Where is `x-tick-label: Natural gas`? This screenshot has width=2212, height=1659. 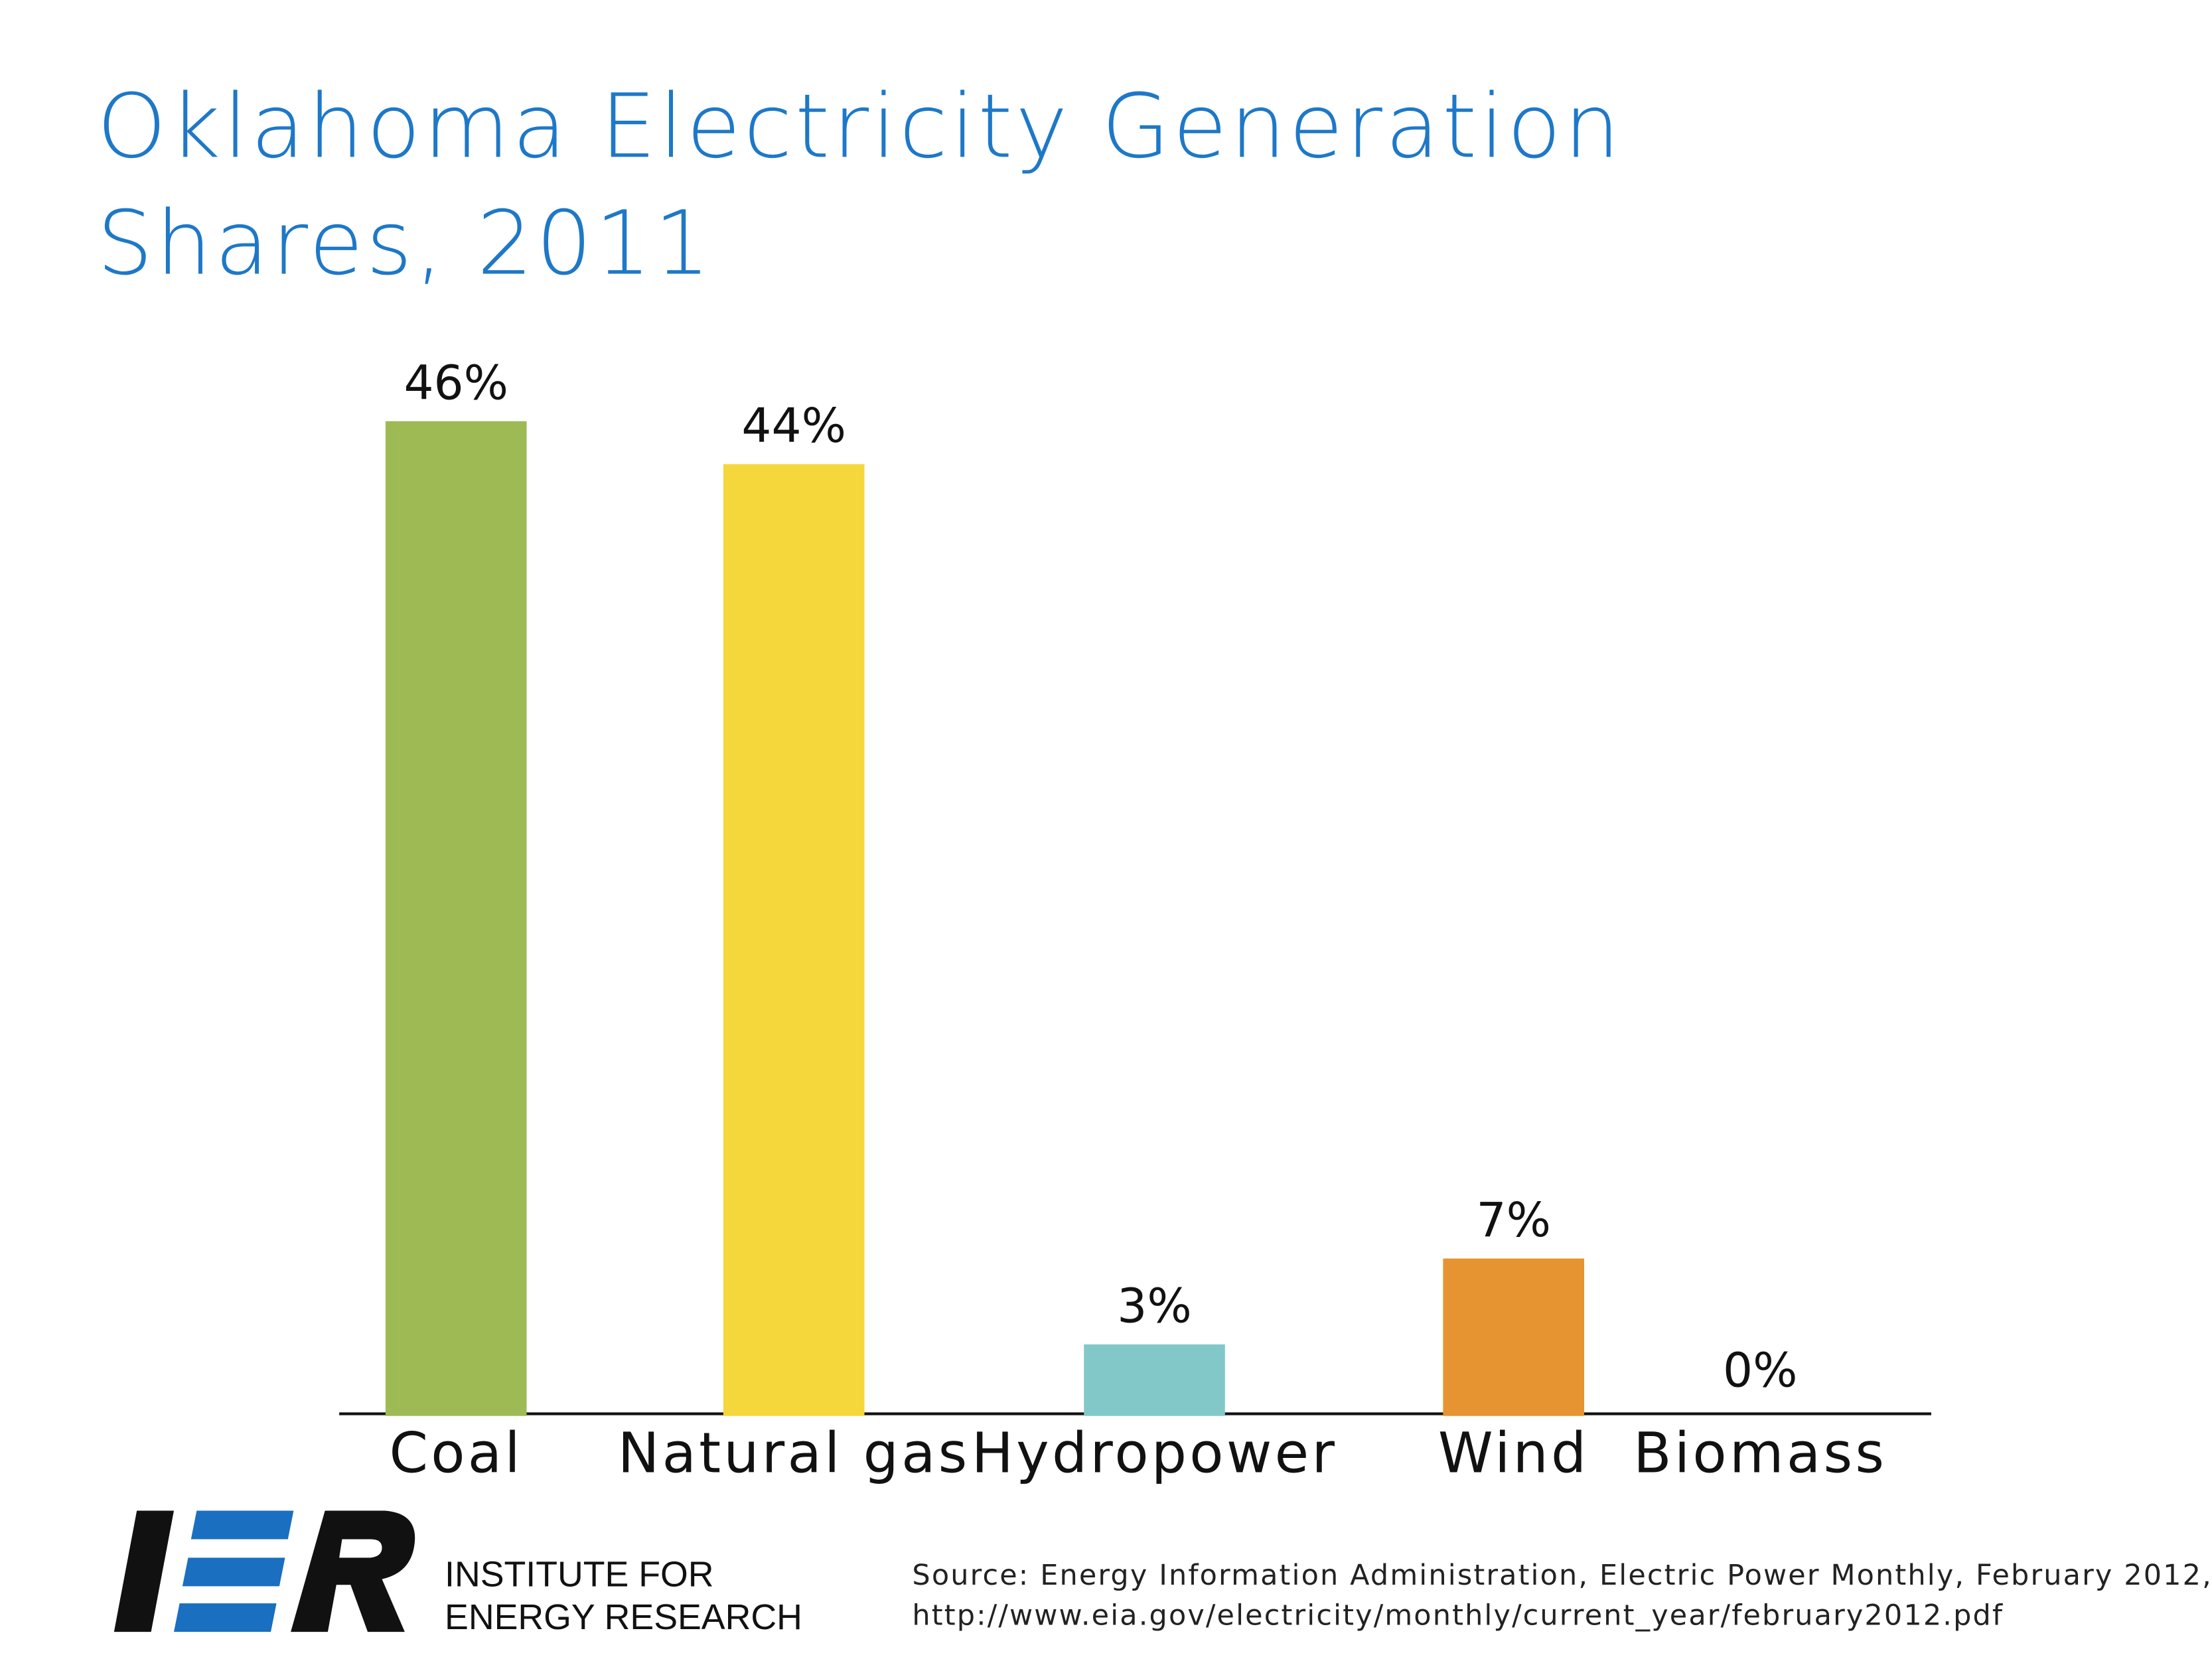 x-tick-label: Natural gas is located at coordinates (794, 1453).